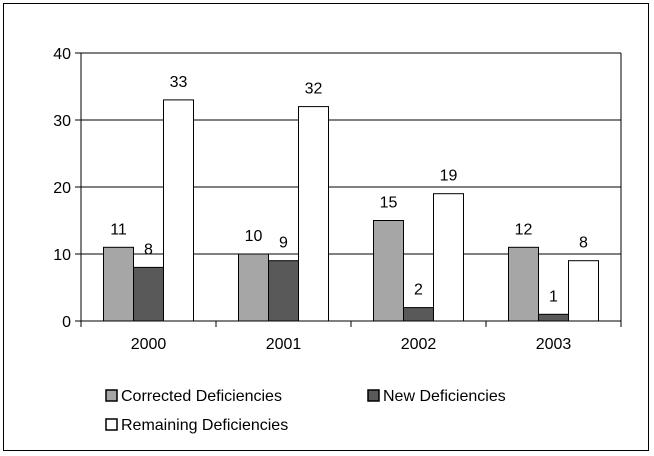 The height and width of the screenshot is (456, 654). What do you see at coordinates (553, 296) in the screenshot?
I see `data-label: 1` at bounding box center [553, 296].